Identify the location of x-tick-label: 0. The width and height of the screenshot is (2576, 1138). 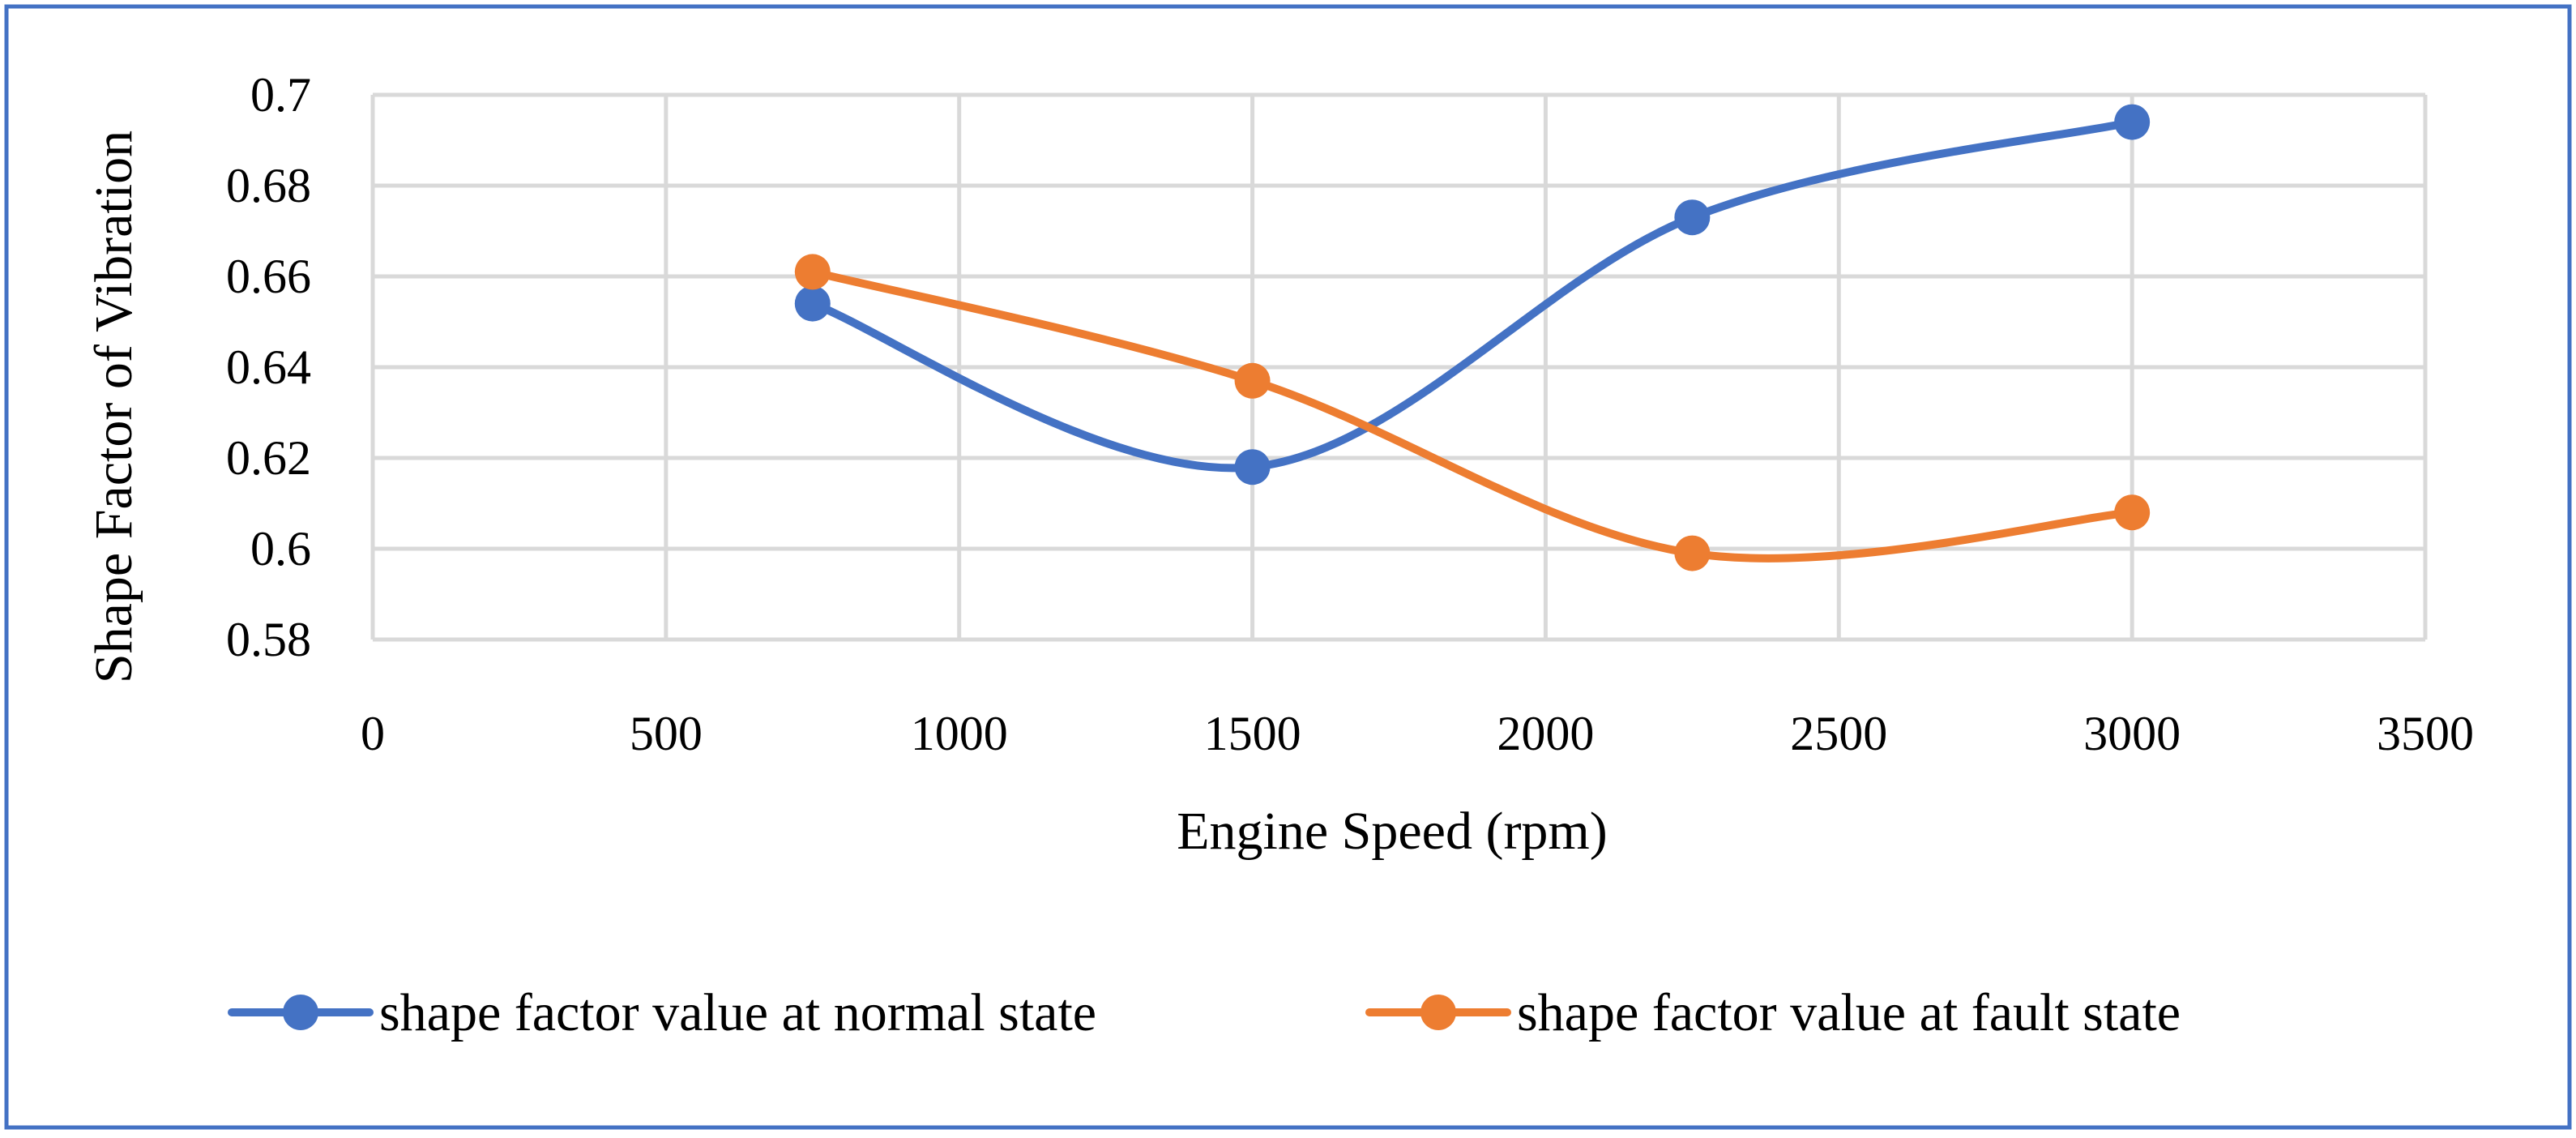
(373, 733).